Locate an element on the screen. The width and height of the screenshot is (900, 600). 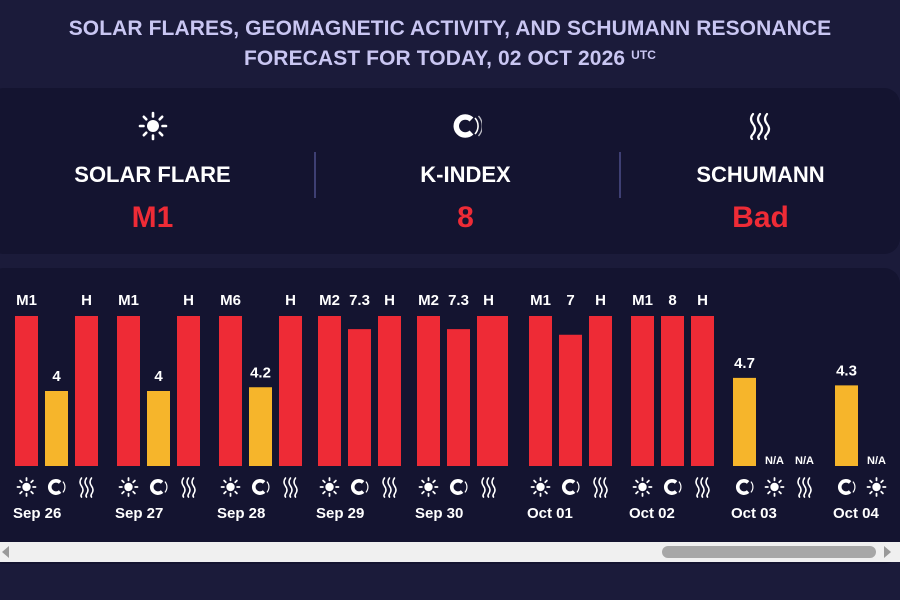
scroll-right-arrow is located at coordinates (887, 552).